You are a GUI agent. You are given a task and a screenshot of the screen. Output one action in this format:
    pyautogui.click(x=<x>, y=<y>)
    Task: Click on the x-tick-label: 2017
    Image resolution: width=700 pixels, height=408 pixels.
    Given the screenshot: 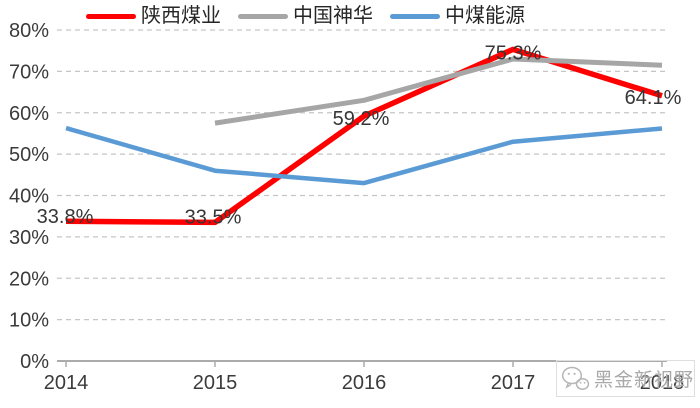 What is the action you would take?
    pyautogui.click(x=513, y=383)
    